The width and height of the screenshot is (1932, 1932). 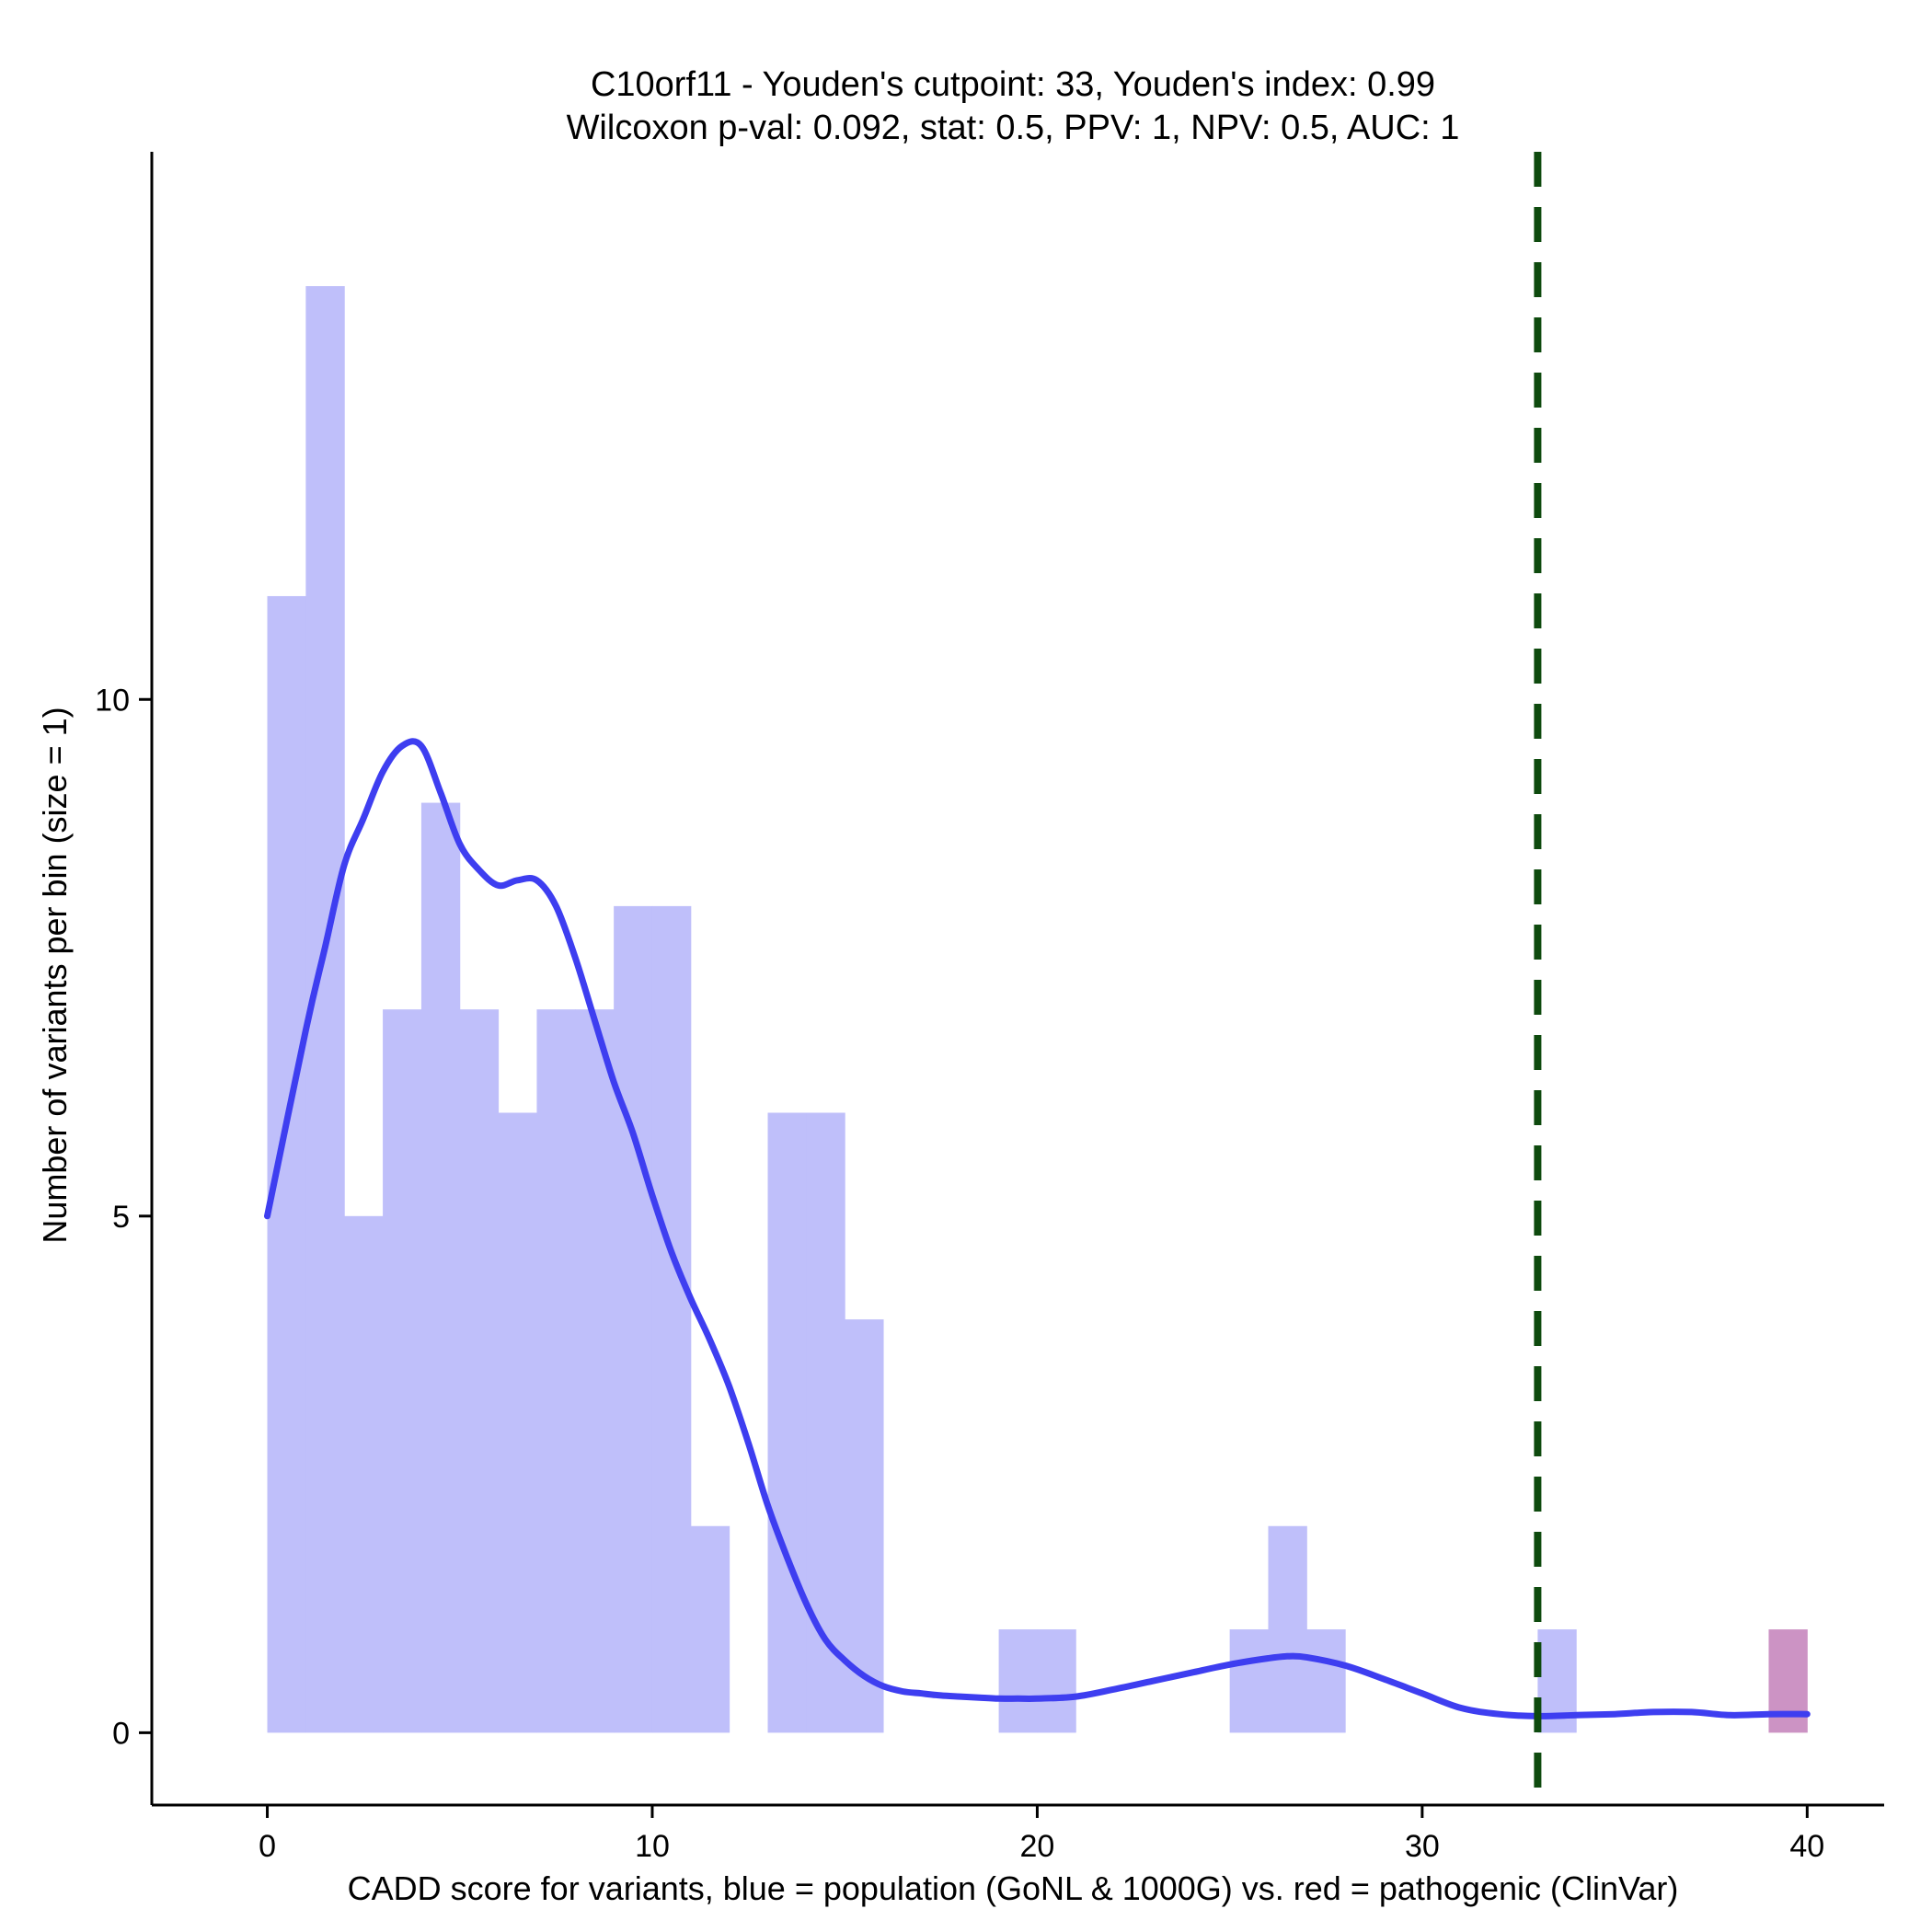 I want to click on y-tick-label: 0, so click(x=121, y=1733).